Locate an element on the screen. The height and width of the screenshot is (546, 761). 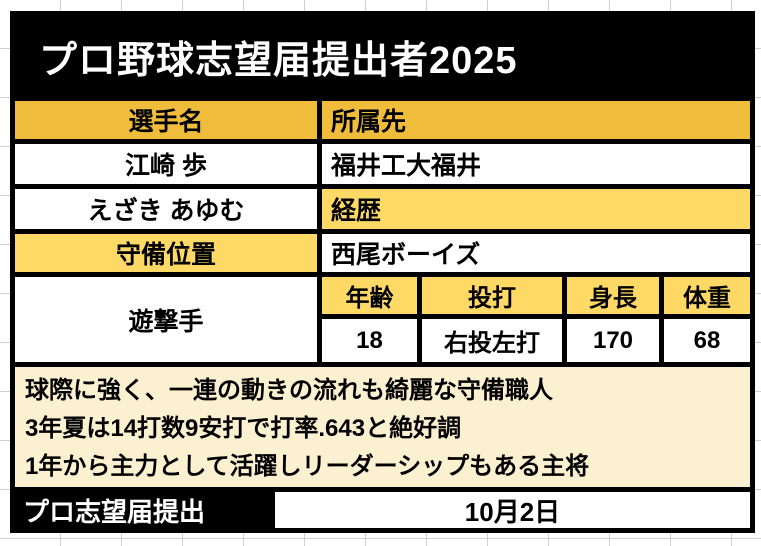
submission-label-cell: プロ志望届提出 is located at coordinates (142, 510).